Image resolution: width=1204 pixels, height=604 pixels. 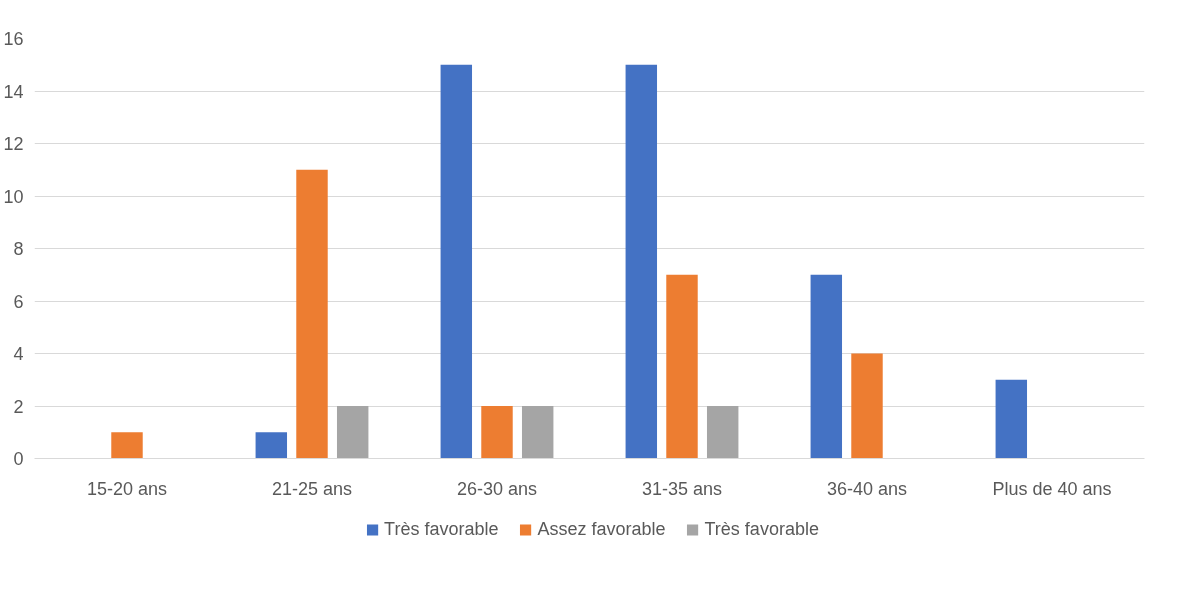 I want to click on x-tick-label: 36-40 ans, so click(x=867, y=488).